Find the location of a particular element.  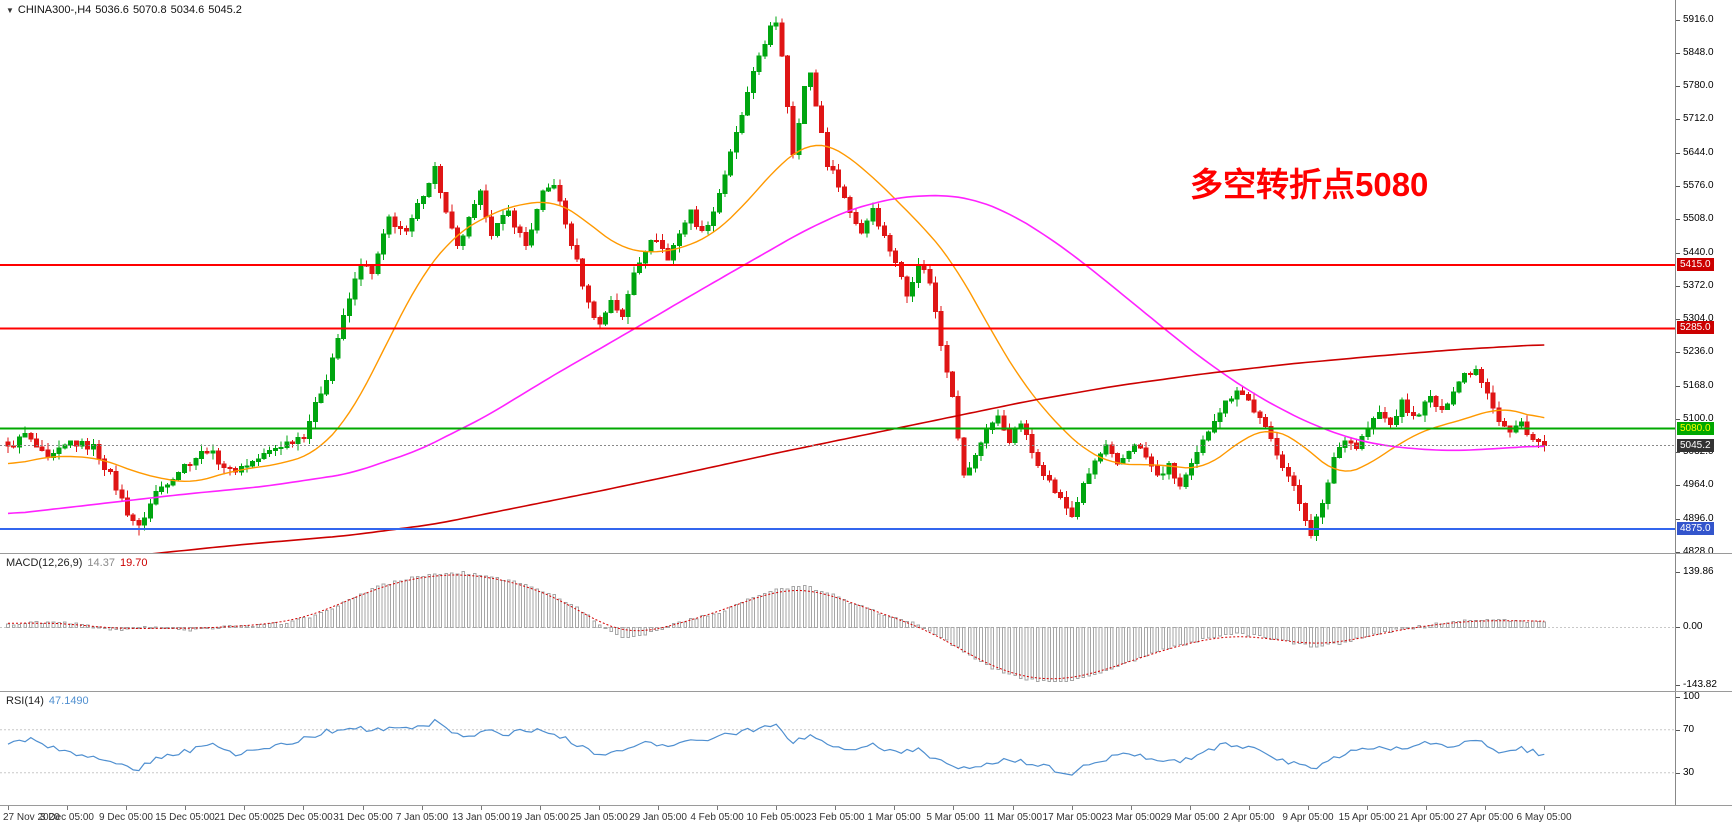

price-axis-label: 4828.0 is located at coordinates (1698, 551).